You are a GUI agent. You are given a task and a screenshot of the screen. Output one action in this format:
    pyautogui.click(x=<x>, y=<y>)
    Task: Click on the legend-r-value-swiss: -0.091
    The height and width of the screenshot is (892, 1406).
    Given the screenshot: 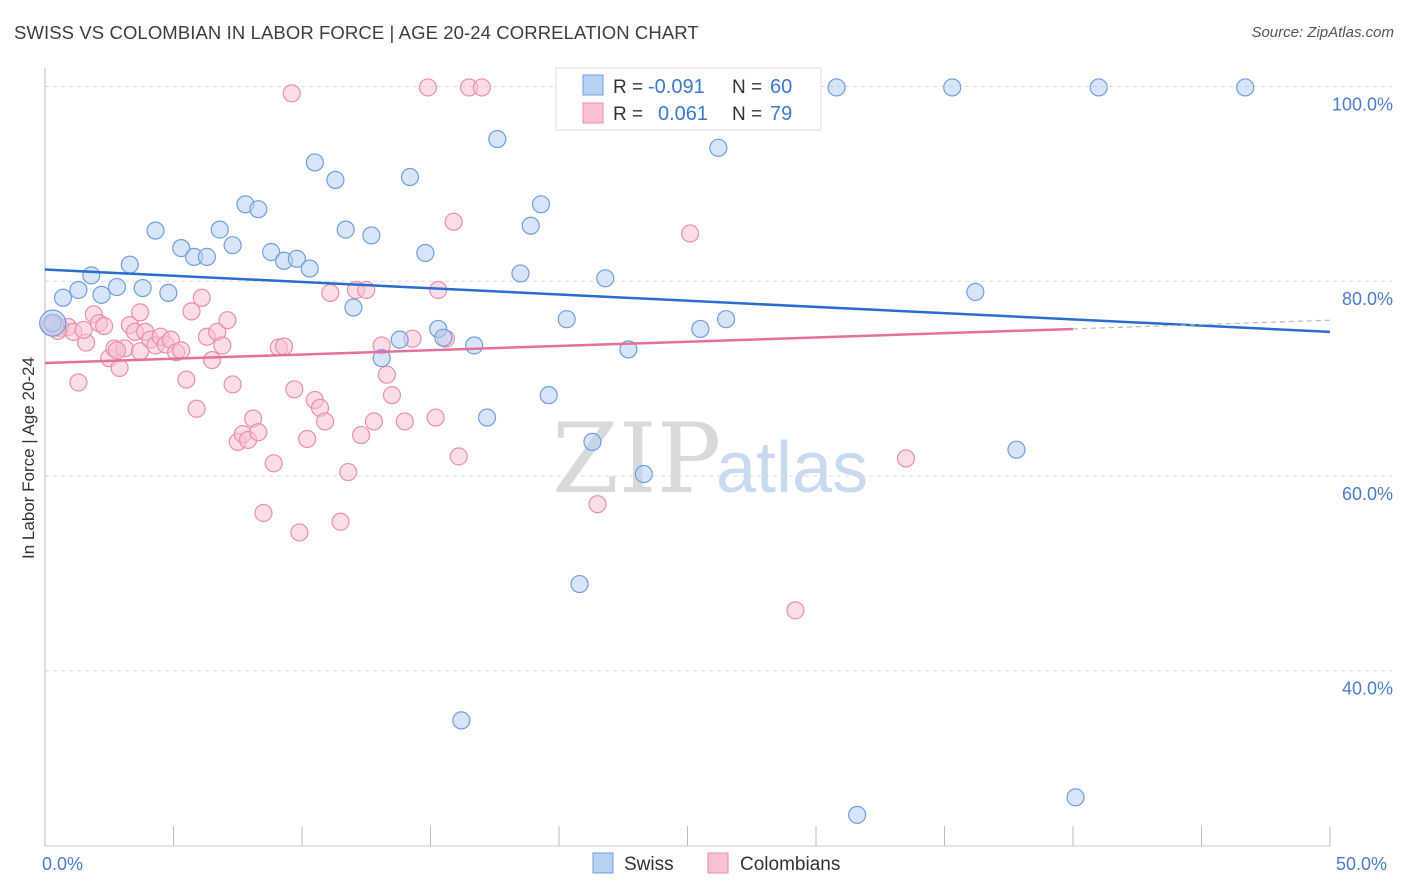 What is the action you would take?
    pyautogui.click(x=676, y=87)
    